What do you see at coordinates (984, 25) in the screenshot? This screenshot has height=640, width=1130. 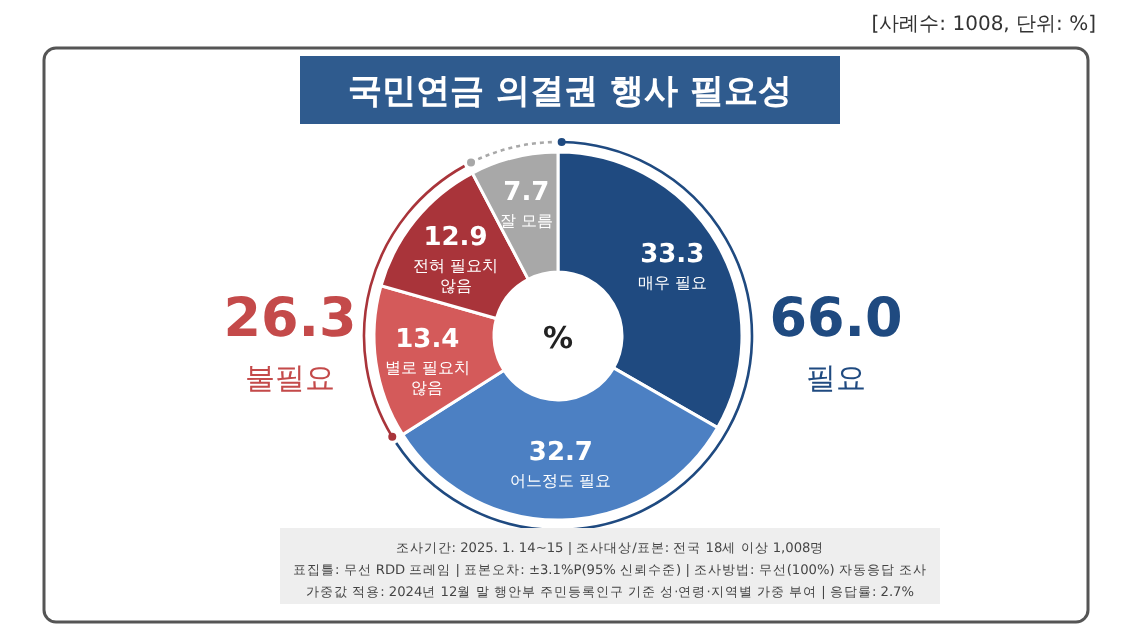 I see `text: [사례수: 1008, 단위: %]` at bounding box center [984, 25].